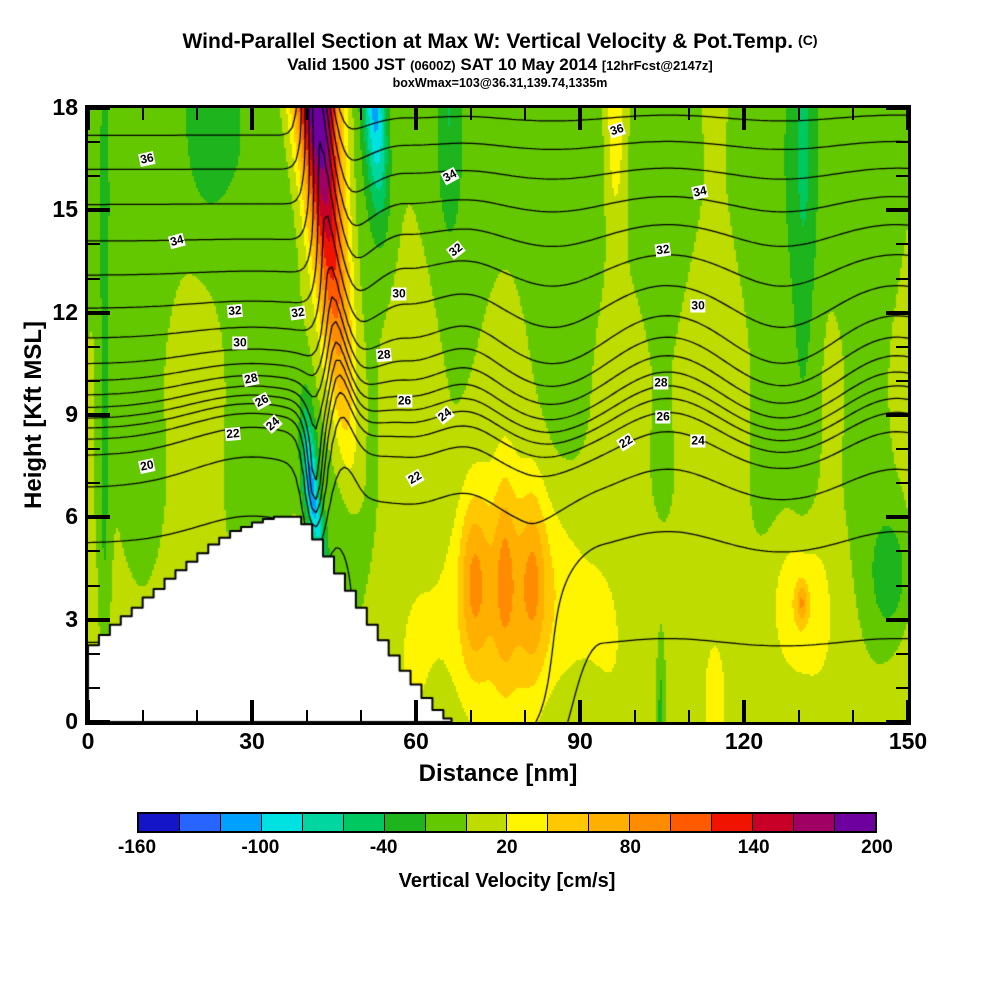 This screenshot has height=1000, width=1000. I want to click on contour-label-30: 30, so click(698, 305).